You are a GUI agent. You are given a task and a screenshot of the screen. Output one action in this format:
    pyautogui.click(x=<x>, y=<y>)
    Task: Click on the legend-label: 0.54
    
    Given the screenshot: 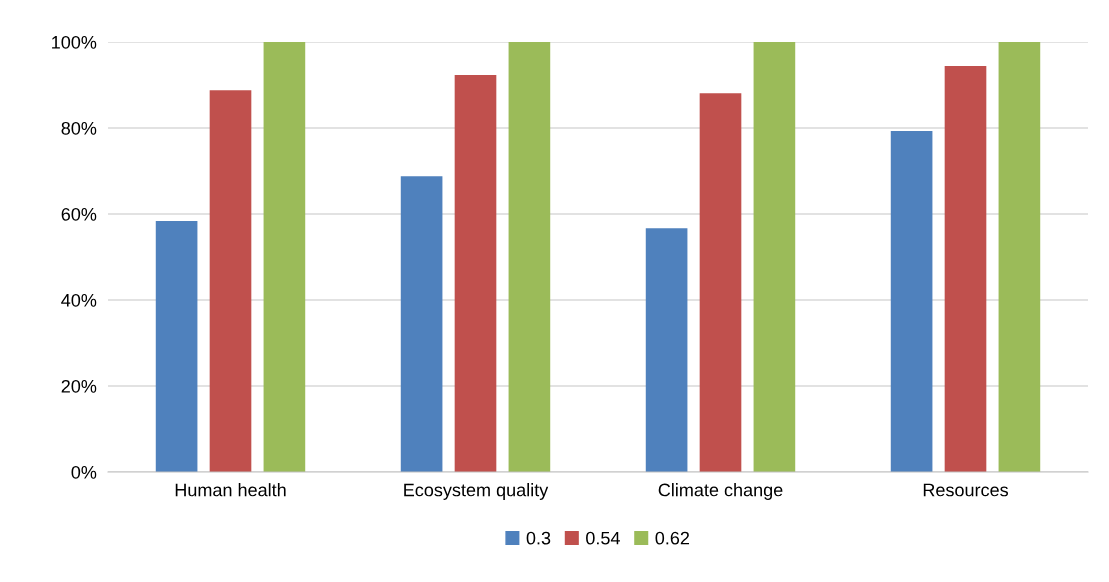 What is the action you would take?
    pyautogui.click(x=603, y=538)
    